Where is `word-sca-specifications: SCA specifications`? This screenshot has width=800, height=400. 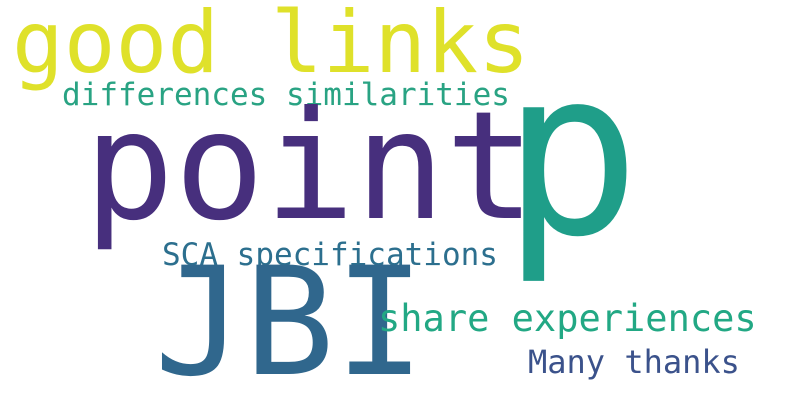
word-sca-specifications: SCA specifications is located at coordinates (330, 255).